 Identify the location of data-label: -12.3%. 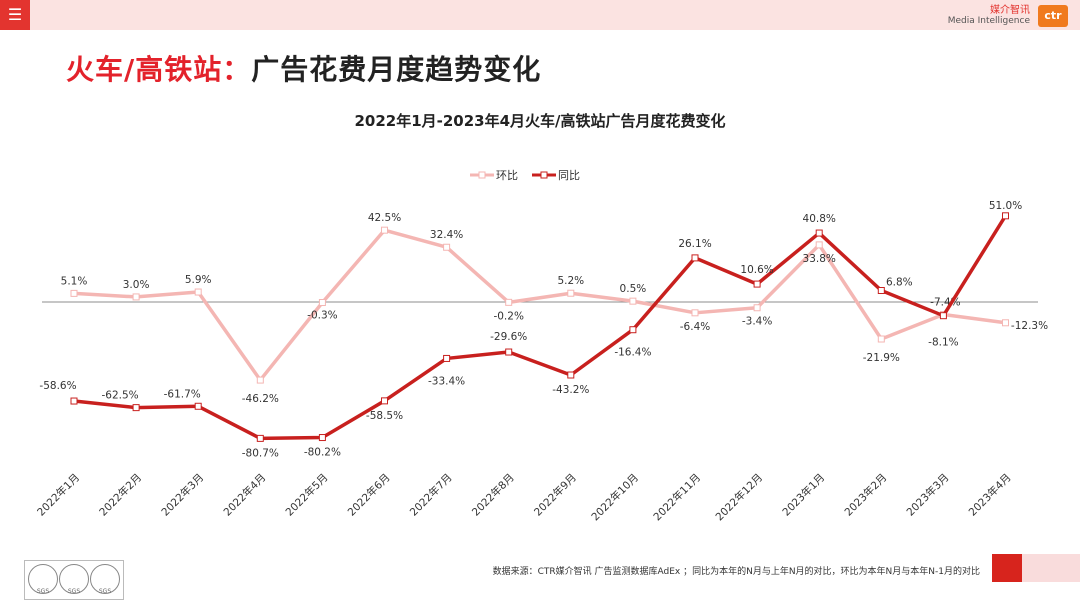
(1029, 326).